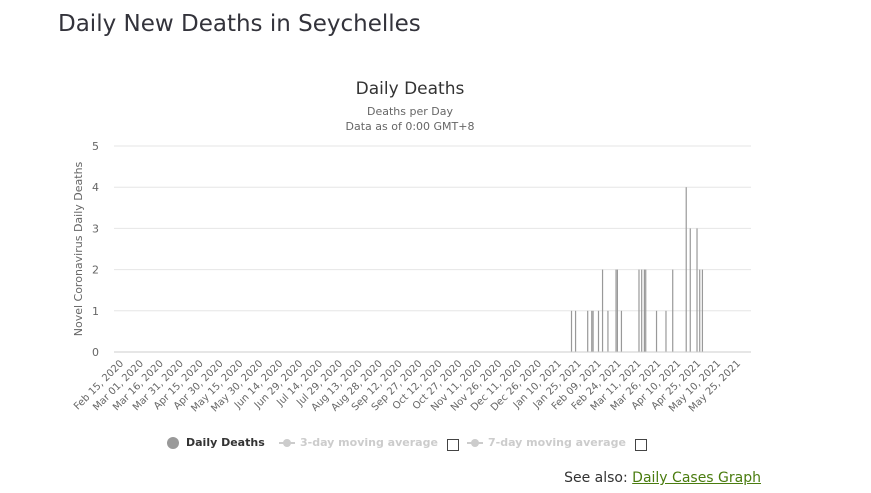 This screenshot has height=493, width=871. What do you see at coordinates (95, 352) in the screenshot?
I see `y-tick-label: 0` at bounding box center [95, 352].